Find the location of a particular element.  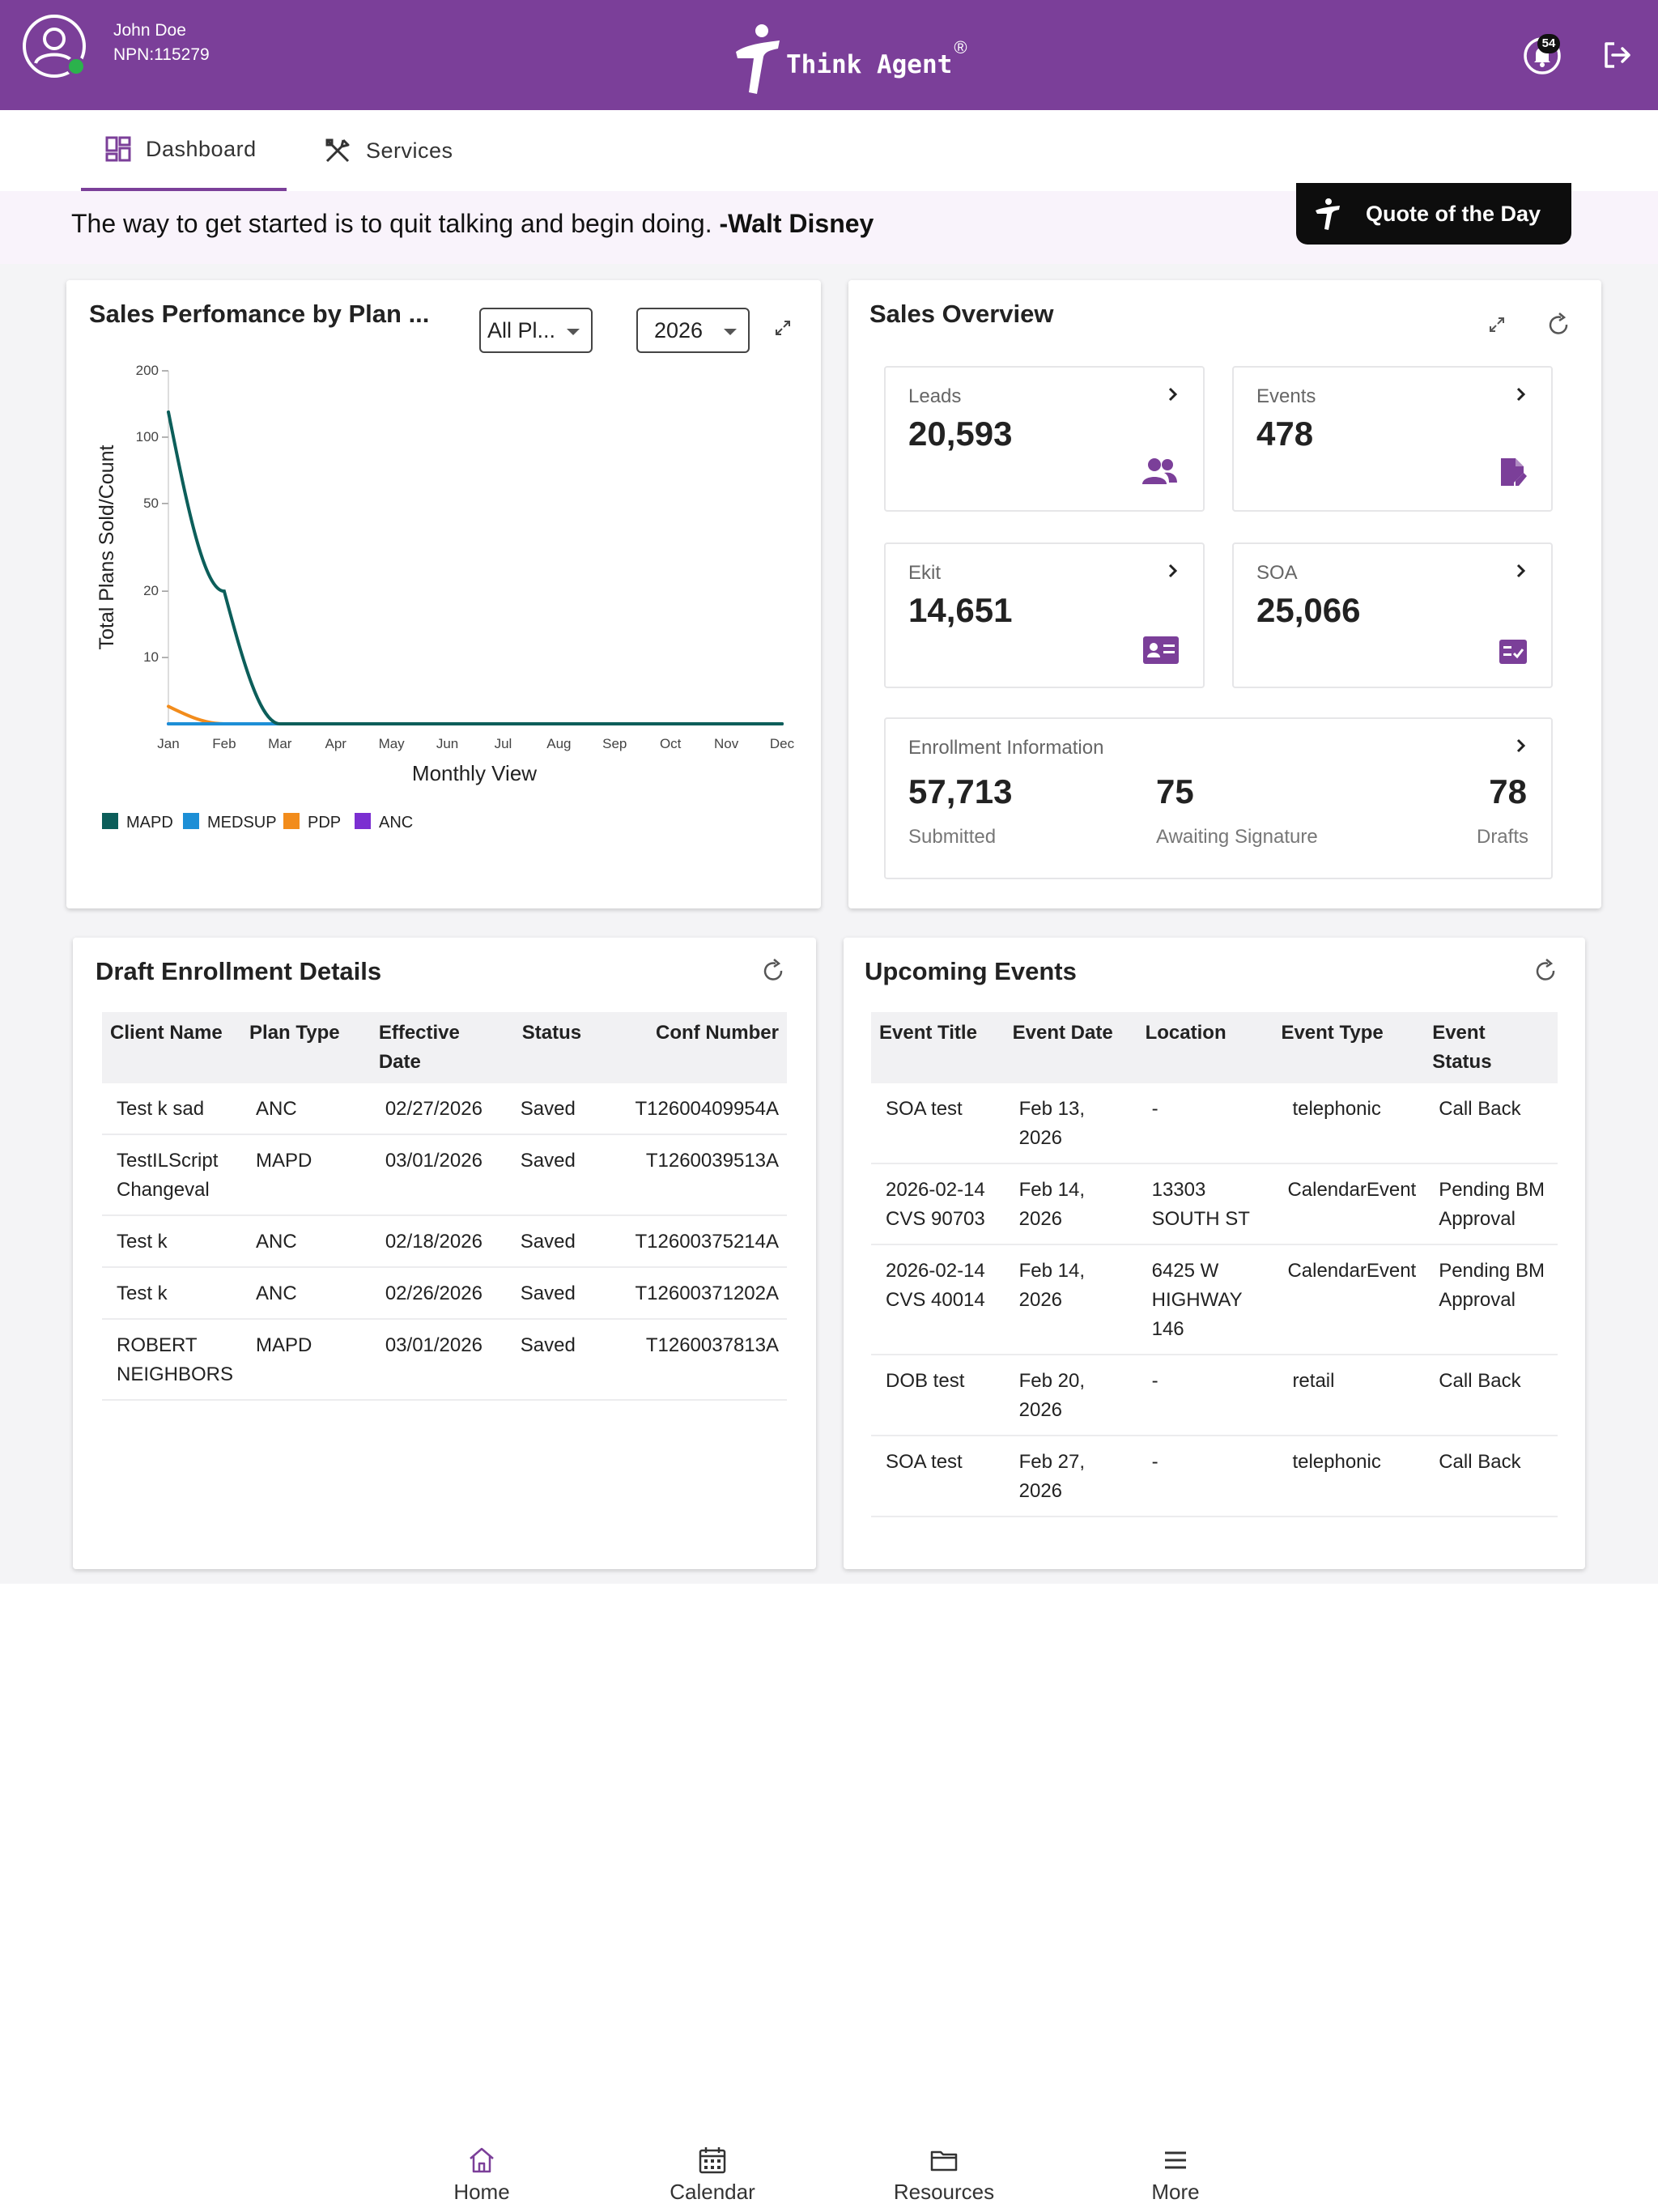

column-header: Location is located at coordinates (1205, 1047).